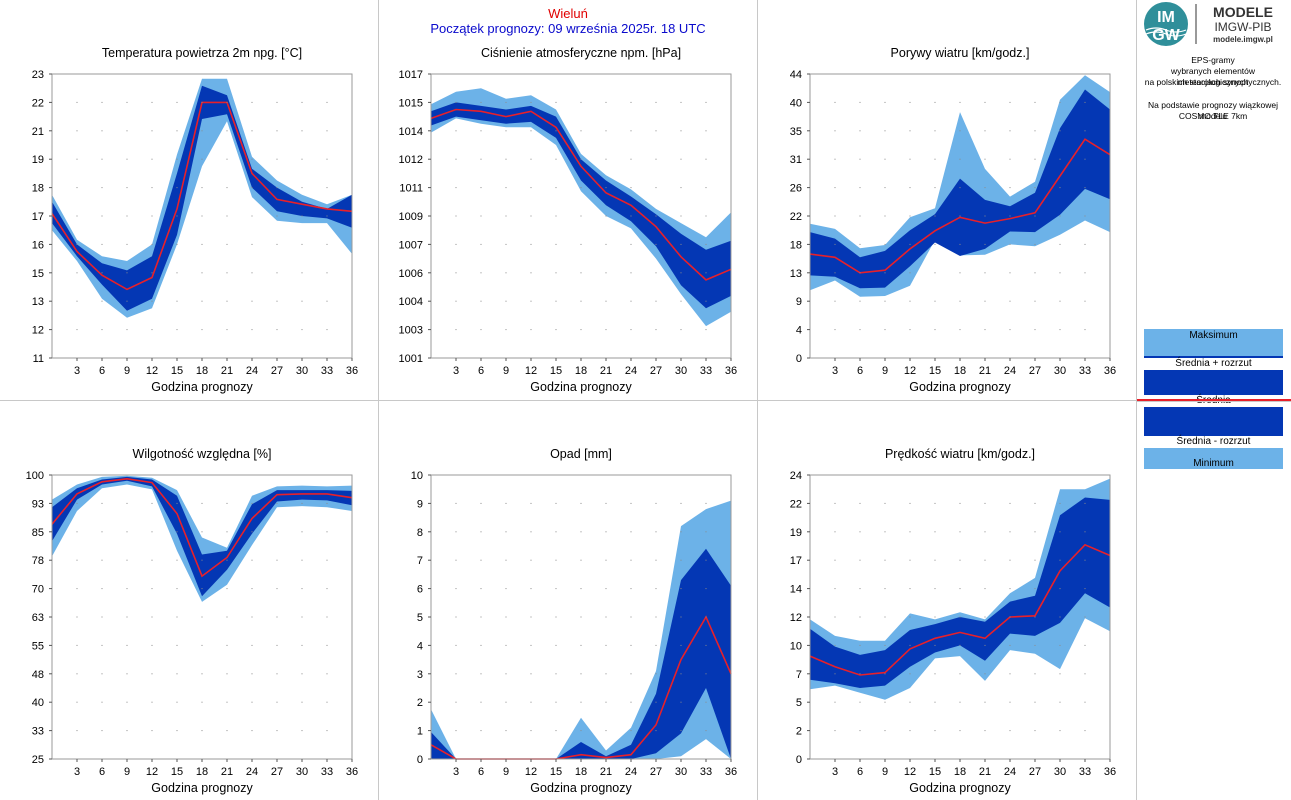 This screenshot has width=1291, height=800. Describe the element at coordinates (77, 772) in the screenshot. I see `x-tick-label: 3` at that location.